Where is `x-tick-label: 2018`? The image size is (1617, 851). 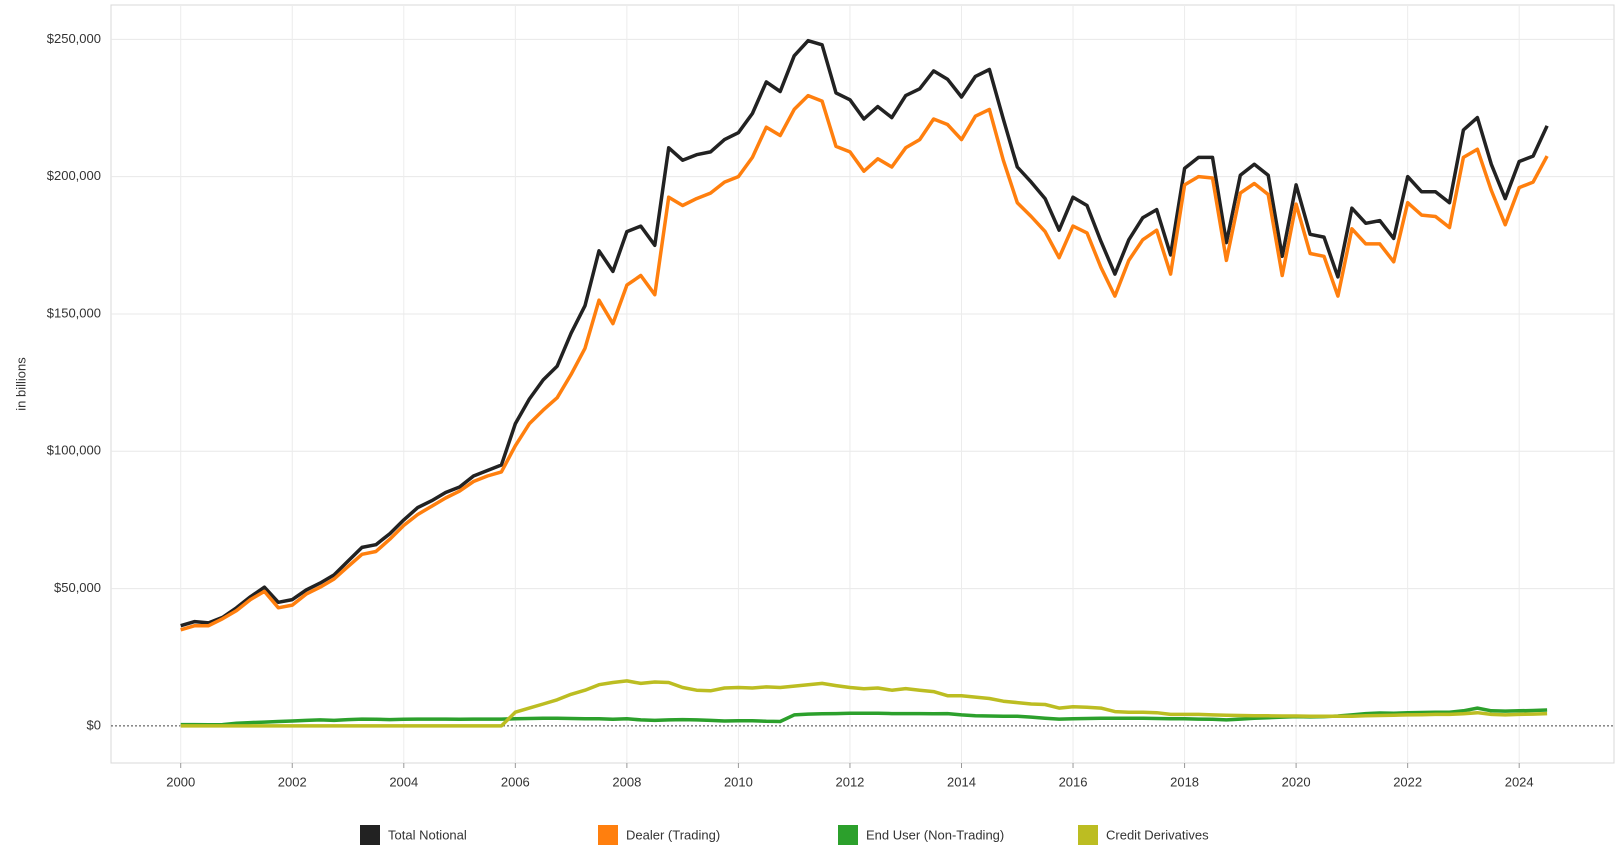 x-tick-label: 2018 is located at coordinates (1184, 781).